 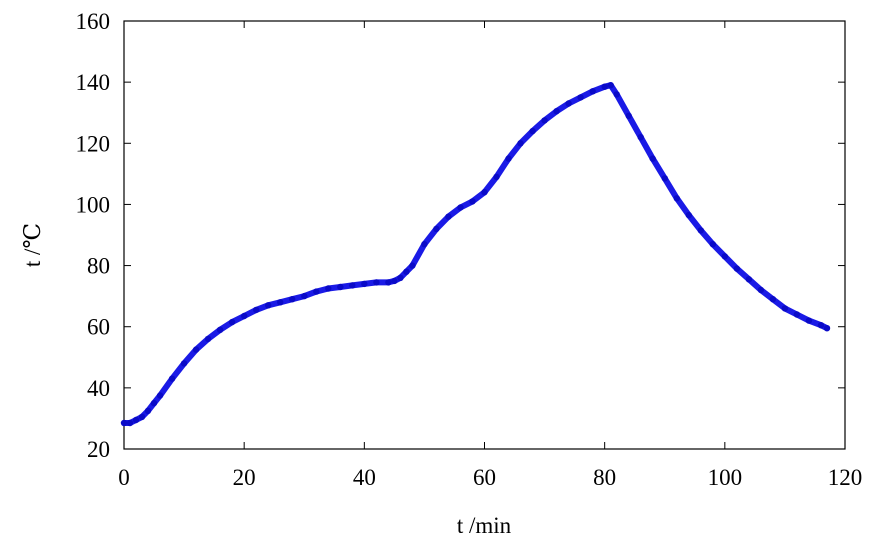 I want to click on x-tick-label: 20, so click(x=244, y=477).